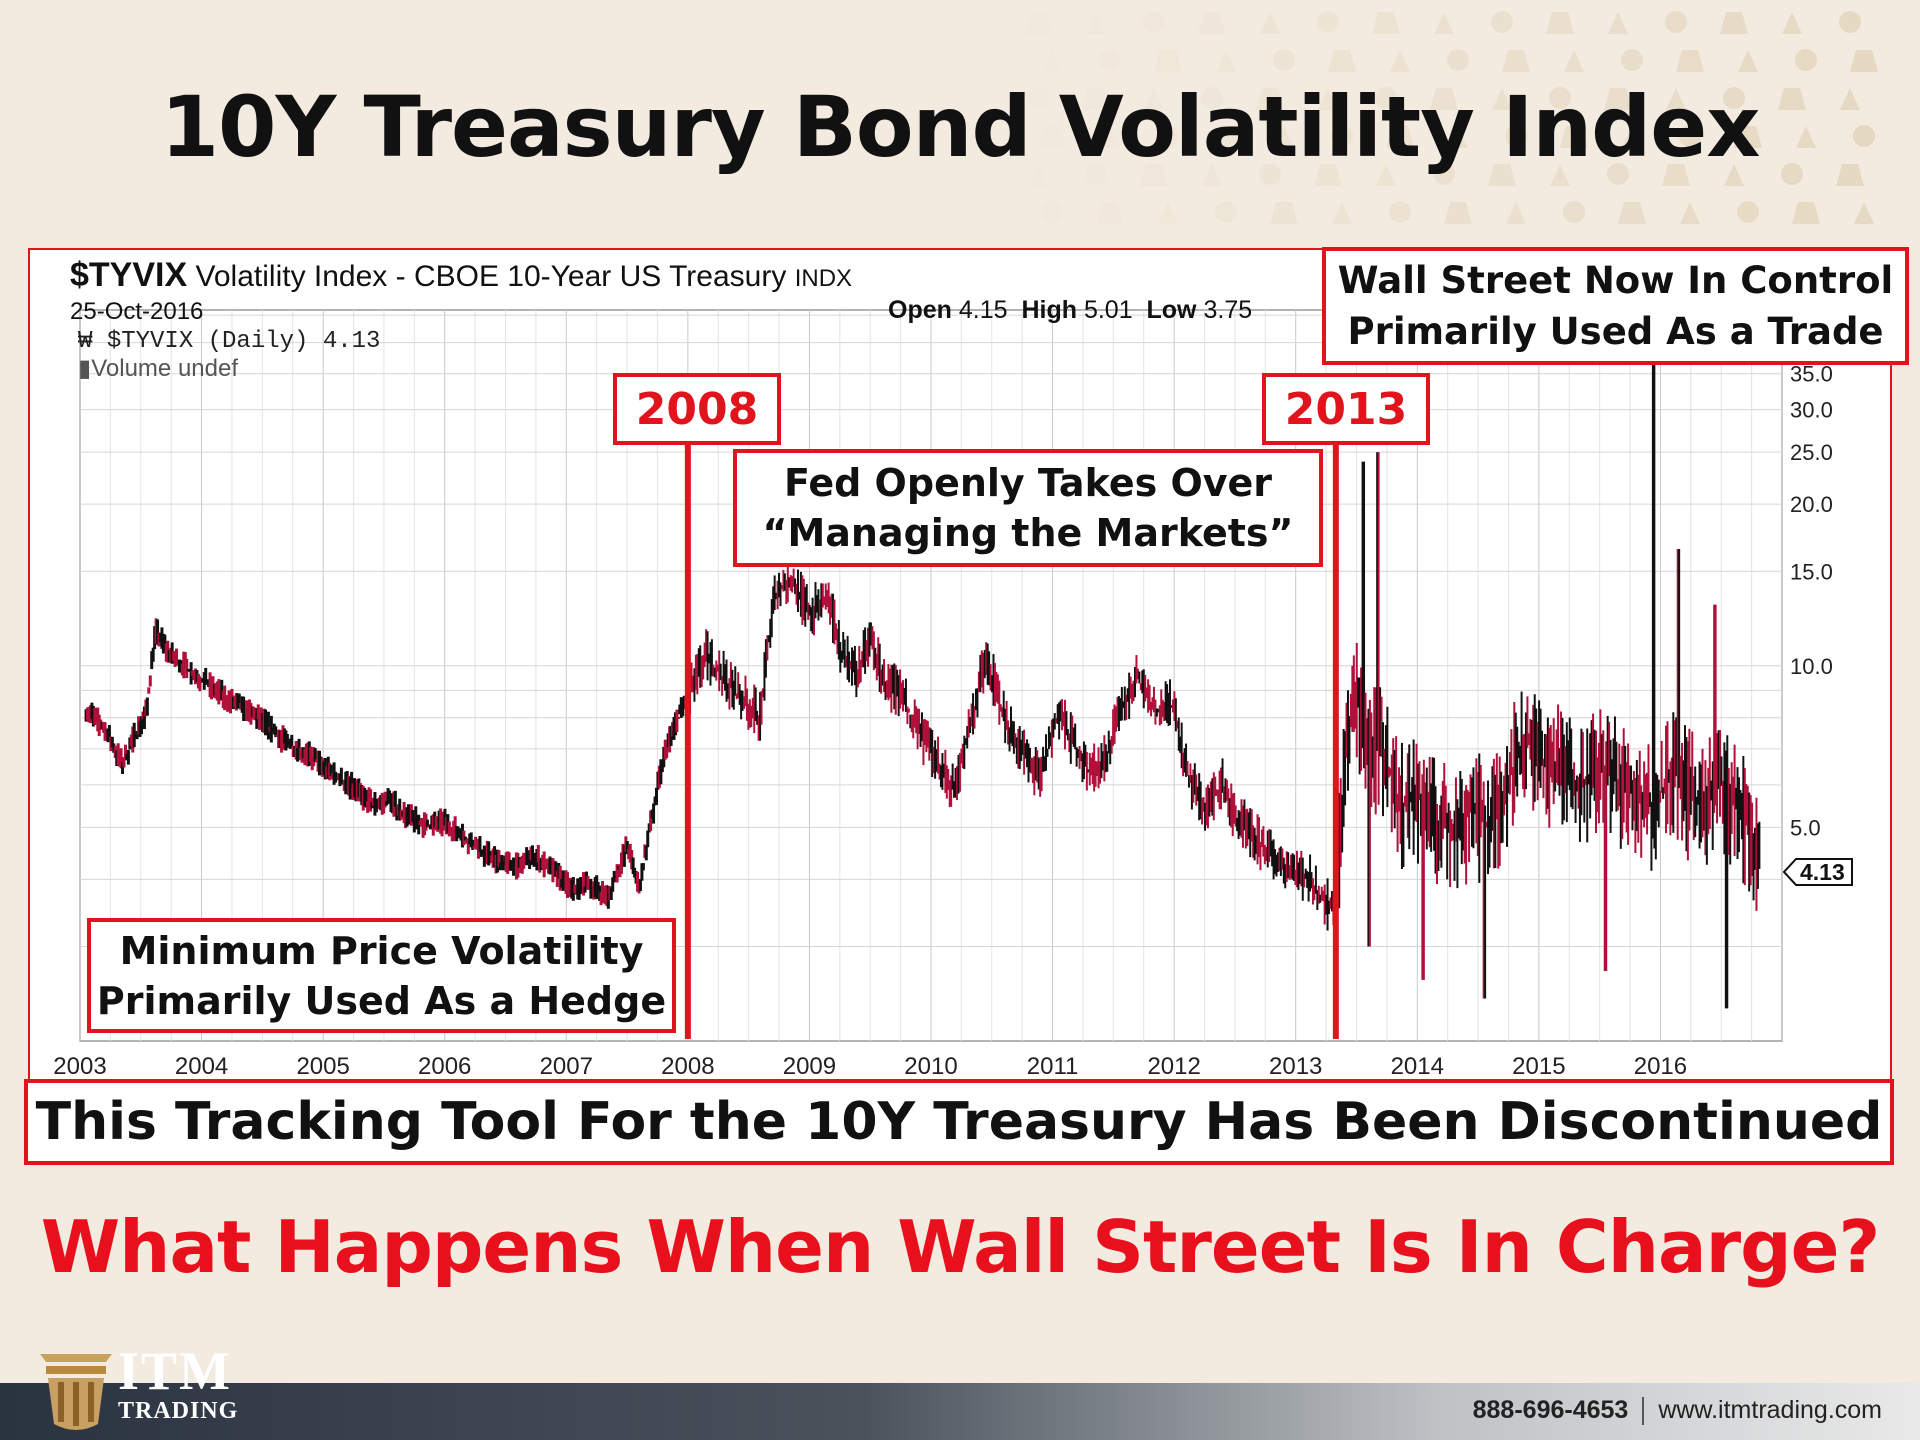  Describe the element at coordinates (566, 1066) in the screenshot. I see `x-tick-label: 2007` at that location.